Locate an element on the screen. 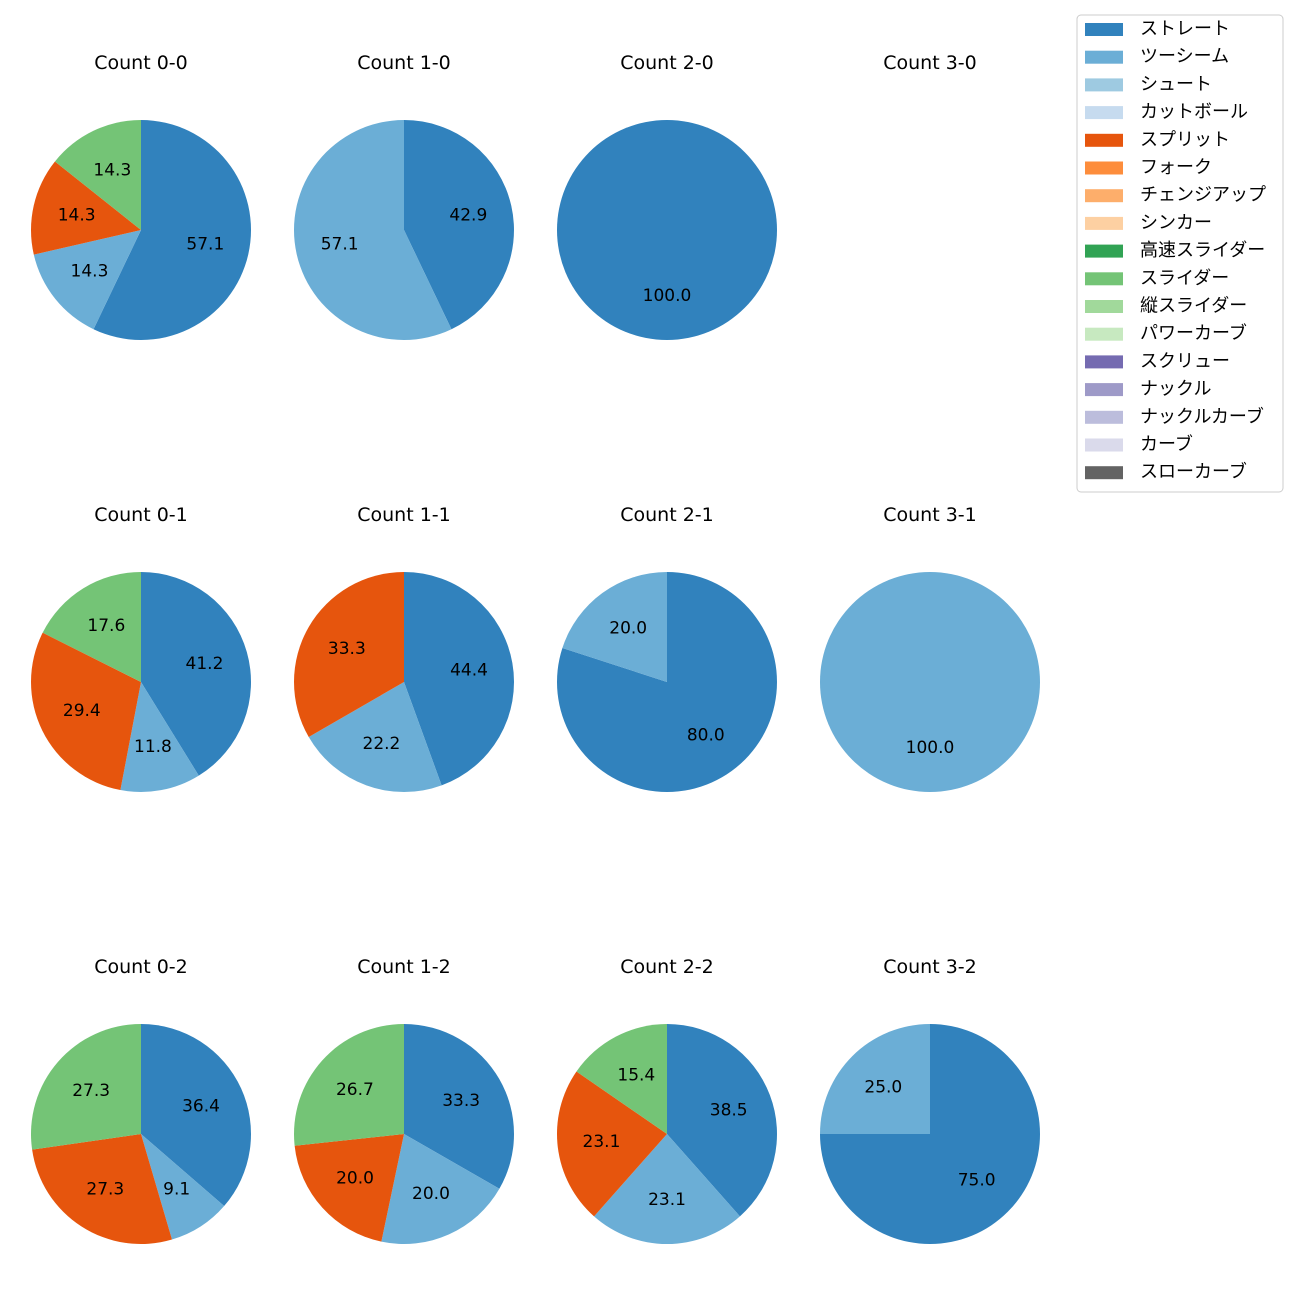 The height and width of the screenshot is (1300, 1300). legend-label: スプリット is located at coordinates (1185, 139).